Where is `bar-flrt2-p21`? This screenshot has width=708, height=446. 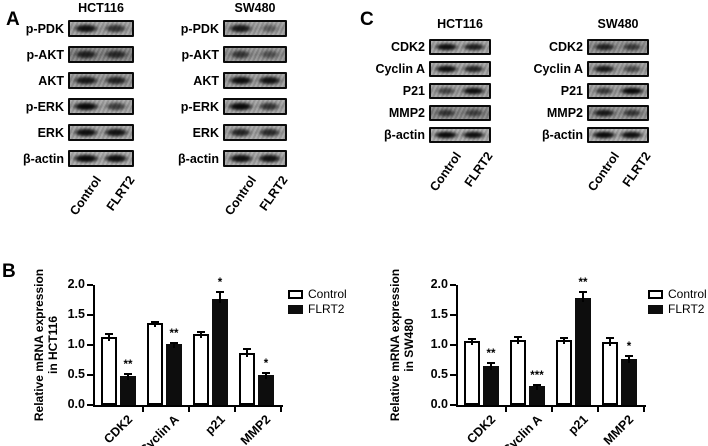
bar-flrt2-p21 is located at coordinates (220, 352).